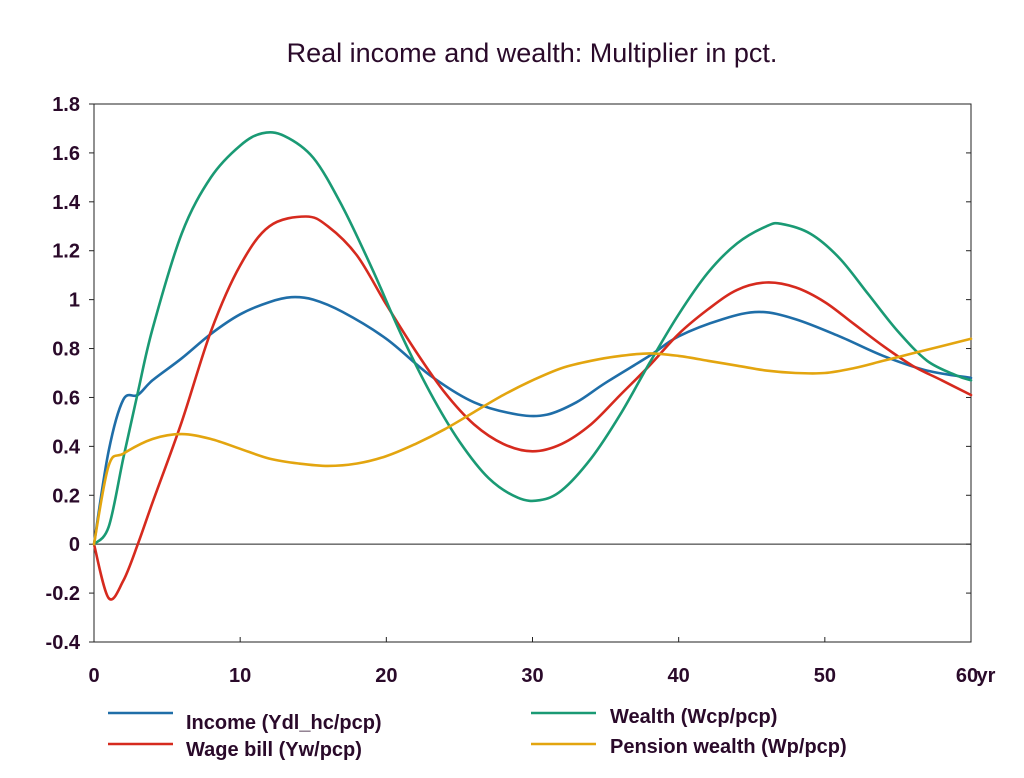 The width and height of the screenshot is (1024, 778). What do you see at coordinates (66, 398) in the screenshot?
I see `y-tick-label: 0.6` at bounding box center [66, 398].